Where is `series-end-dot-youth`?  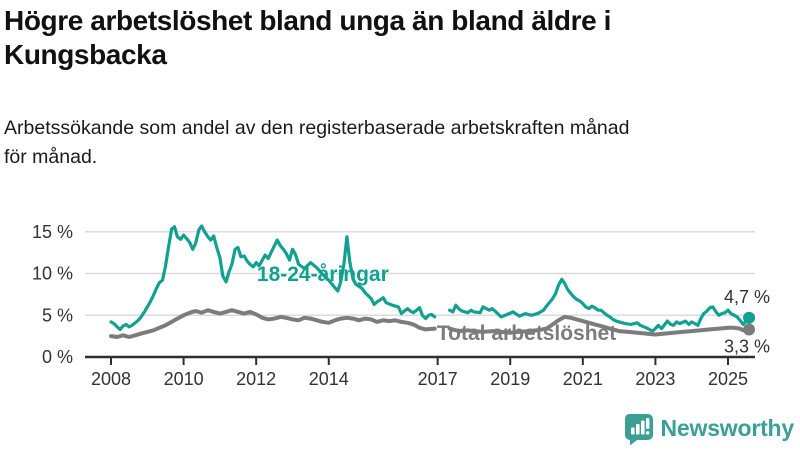
series-end-dot-youth is located at coordinates (749, 317).